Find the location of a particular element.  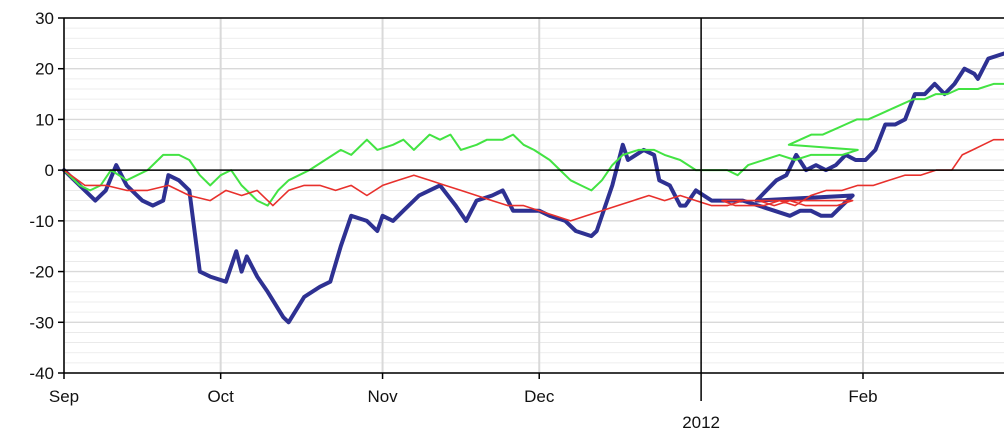

y-tick-label: 0 is located at coordinates (49, 170).